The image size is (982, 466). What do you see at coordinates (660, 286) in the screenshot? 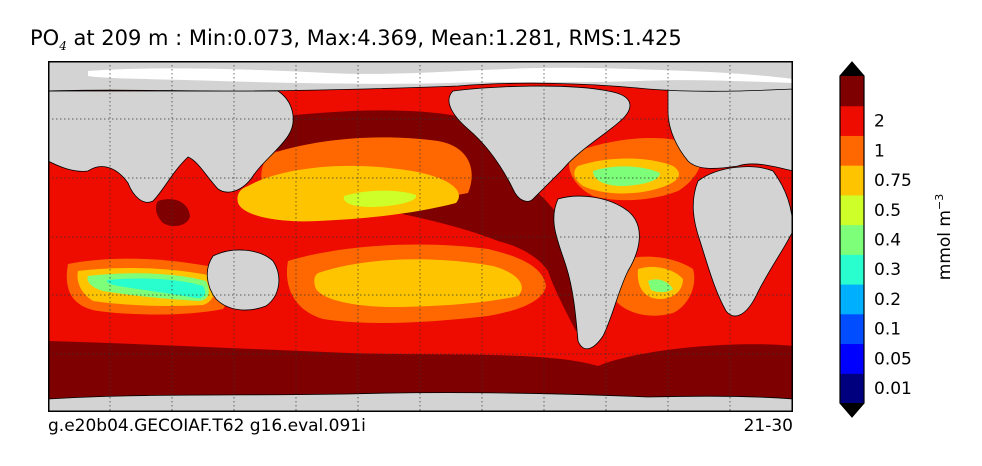
I see `south-atlantic-gyre-green` at bounding box center [660, 286].